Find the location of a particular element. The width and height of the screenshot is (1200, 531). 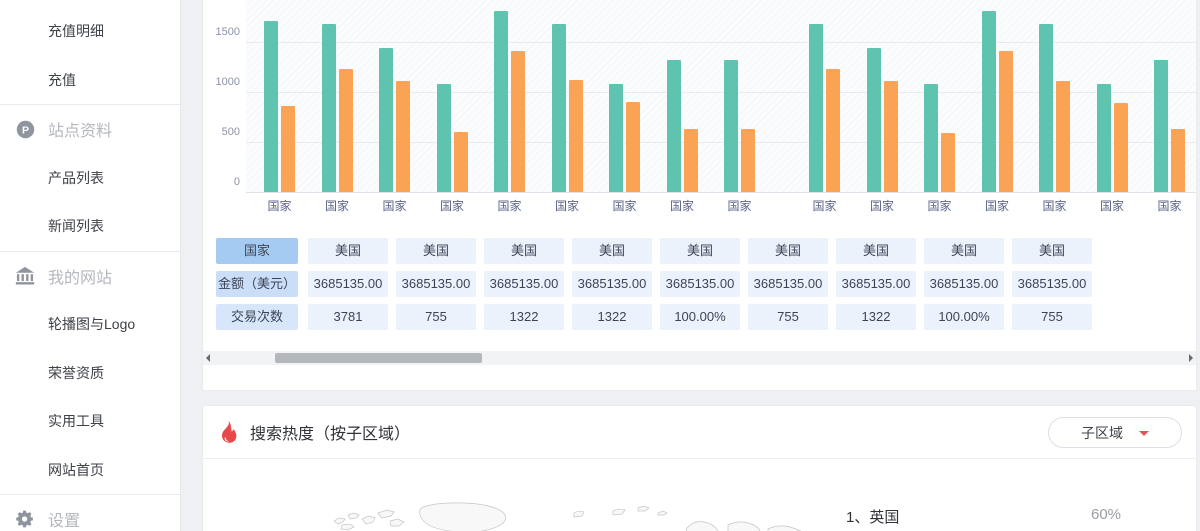

bar-series-1-group15 is located at coordinates (1103, 137).